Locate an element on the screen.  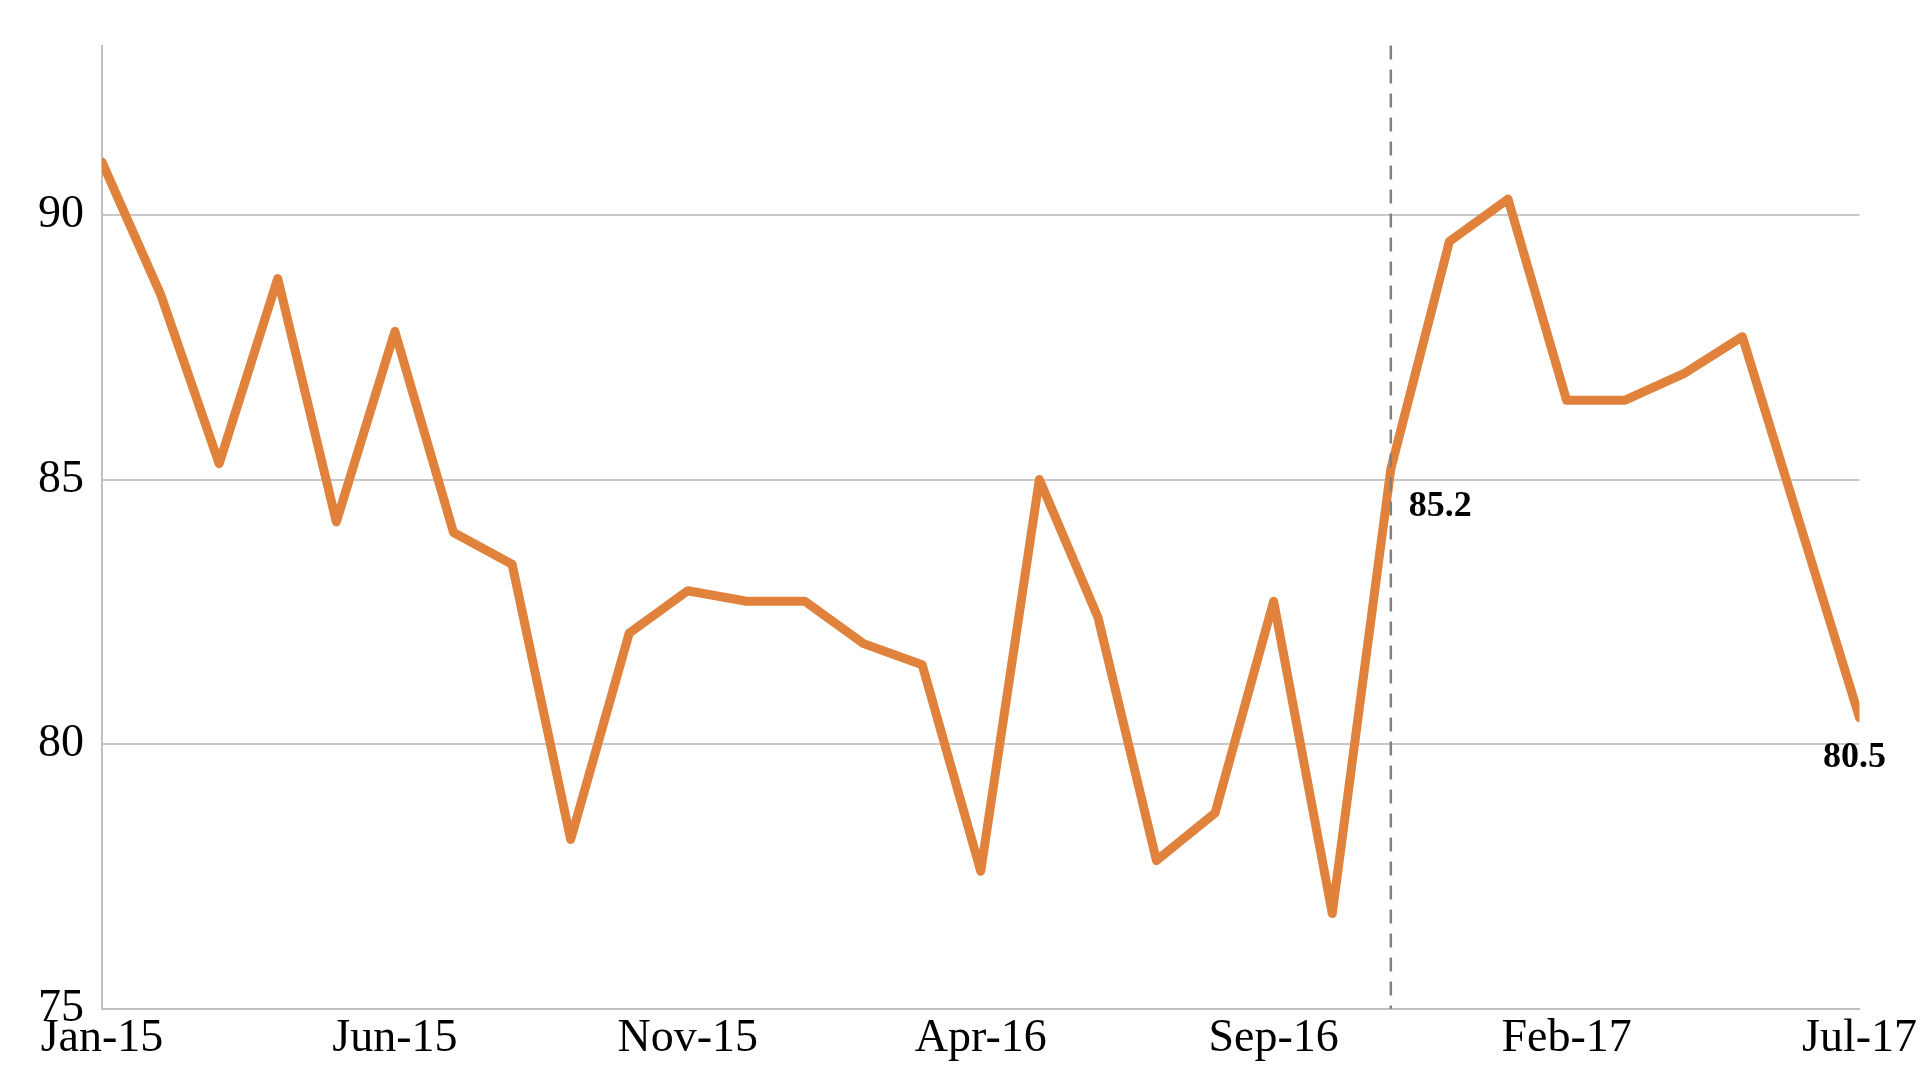
y-tick-label: 80 is located at coordinates (61, 741).